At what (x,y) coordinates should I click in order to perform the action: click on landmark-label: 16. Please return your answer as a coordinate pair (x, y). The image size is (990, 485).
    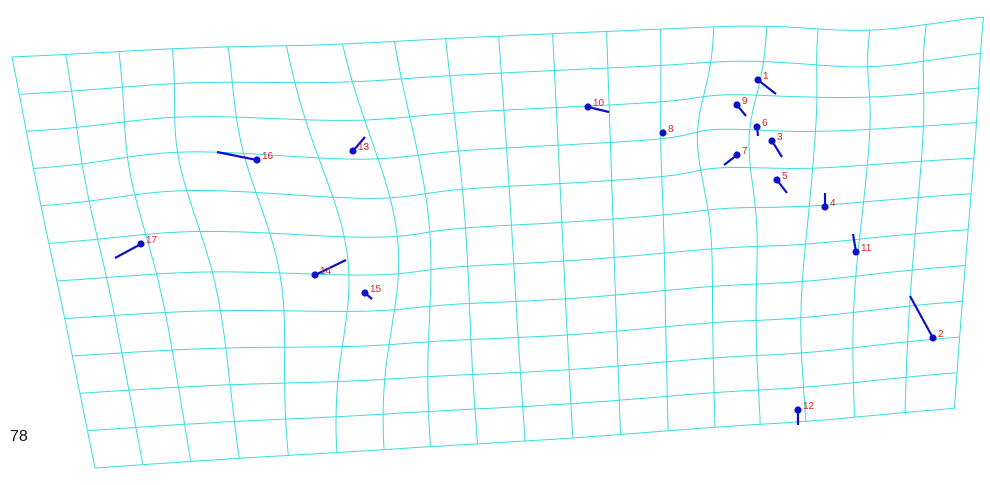
    Looking at the image, I should click on (268, 156).